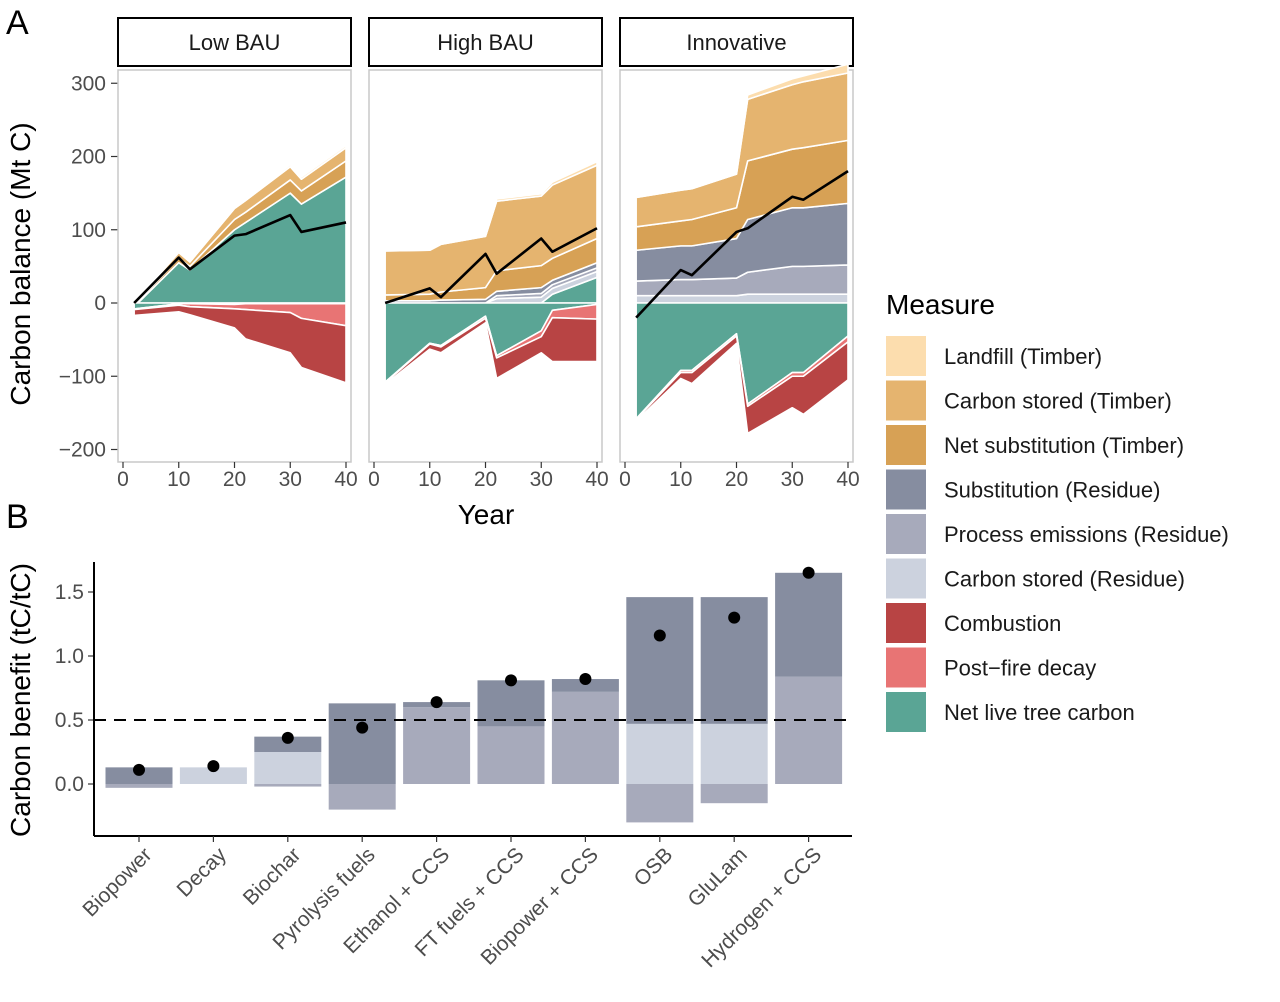 Image resolution: width=1280 pixels, height=1002 pixels. I want to click on y-tick-label: 200, so click(88, 157).